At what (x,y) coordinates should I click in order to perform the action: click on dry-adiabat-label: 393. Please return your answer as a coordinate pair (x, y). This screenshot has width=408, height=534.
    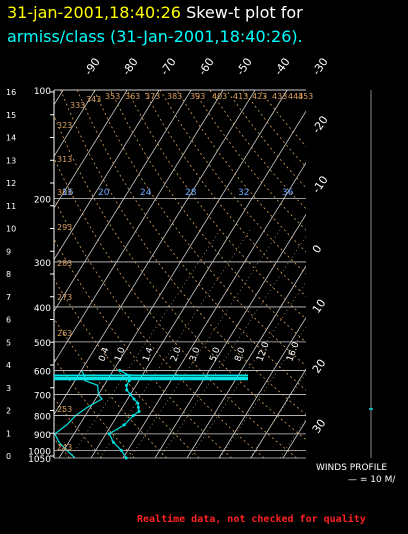
    Looking at the image, I should click on (197, 96).